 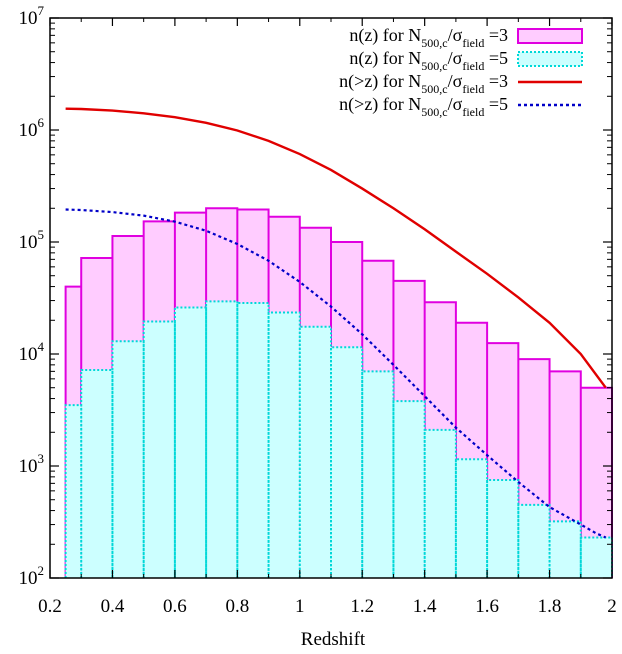 I want to click on x-tick-label: 0.4, so click(x=113, y=606).